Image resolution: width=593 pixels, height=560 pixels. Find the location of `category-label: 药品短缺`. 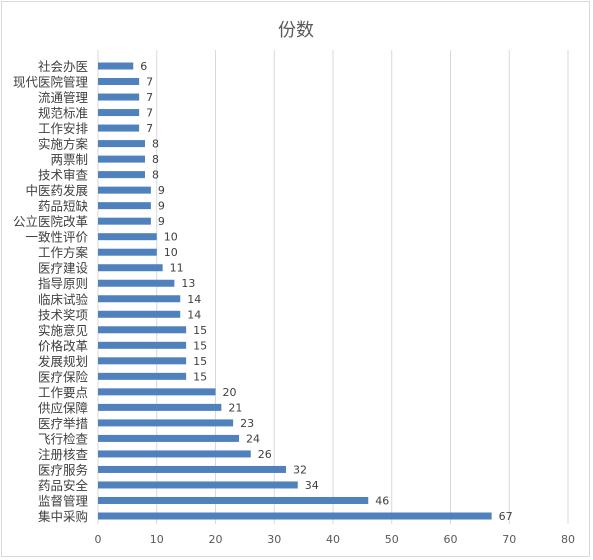

category-label: 药品短缺 is located at coordinates (63, 206).